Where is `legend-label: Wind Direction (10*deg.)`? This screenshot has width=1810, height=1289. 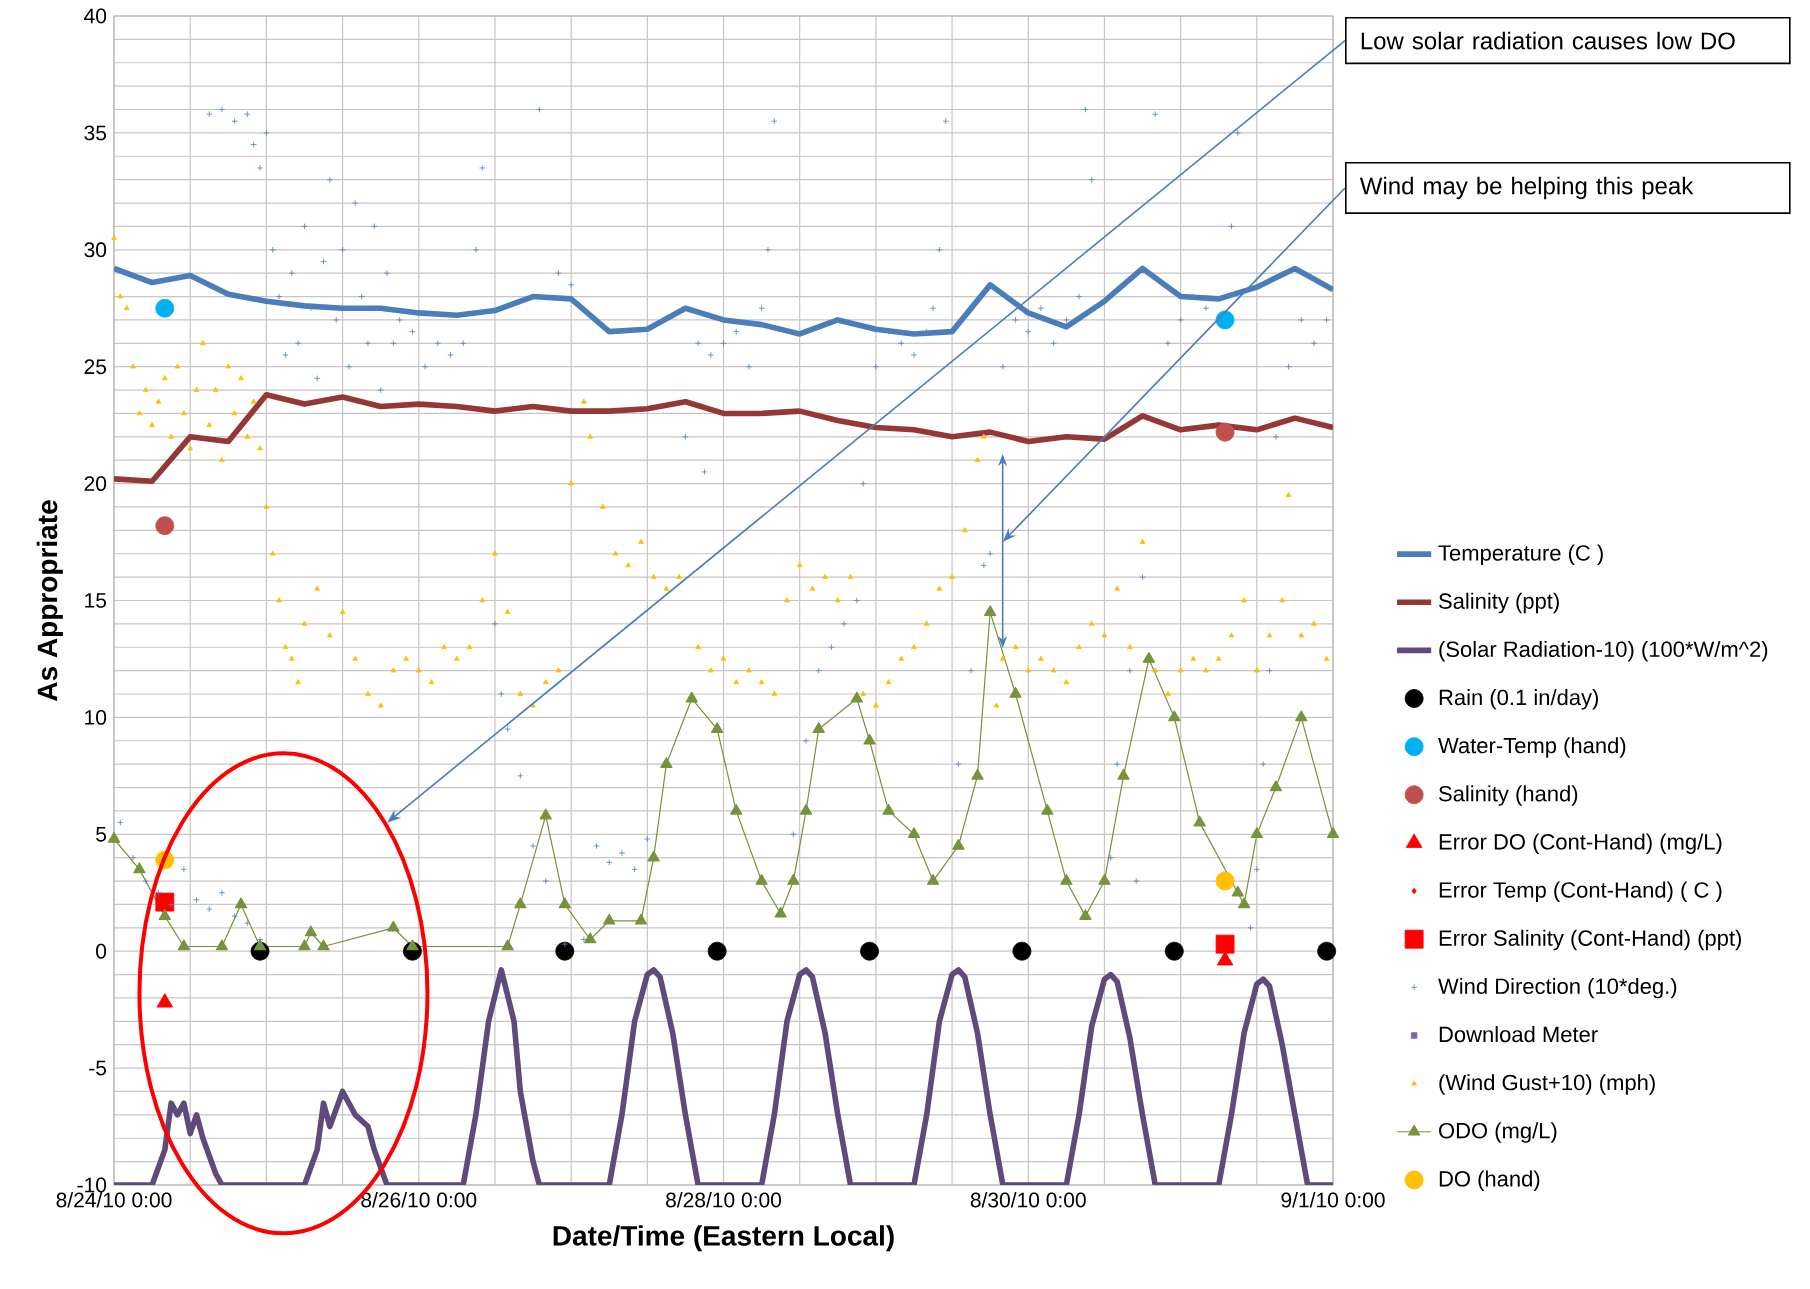 legend-label: Wind Direction (10*deg.) is located at coordinates (1557, 988).